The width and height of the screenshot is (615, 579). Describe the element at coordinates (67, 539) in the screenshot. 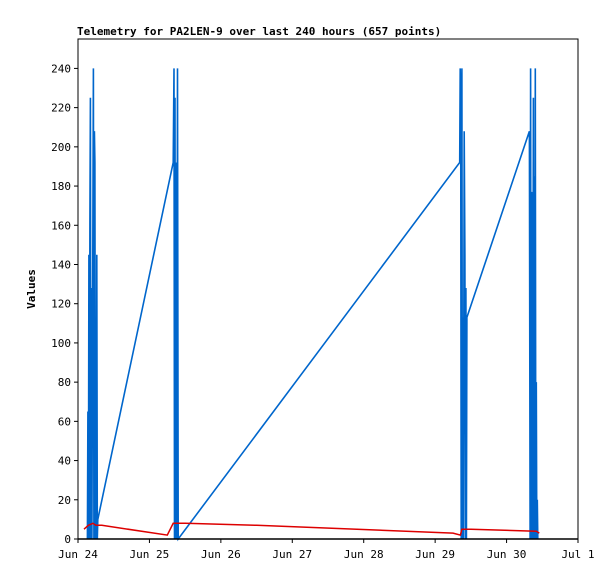

I see `y-tick-label: 0` at that location.